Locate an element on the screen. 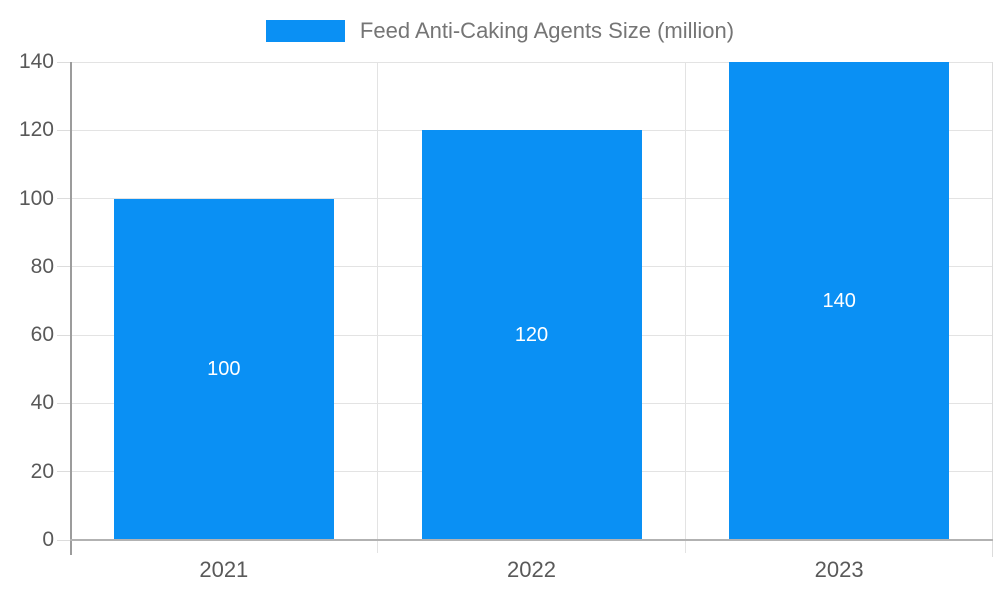 The height and width of the screenshot is (600, 1000). legend: Feed Anti-Caking Agents Size (million) is located at coordinates (500, 31).